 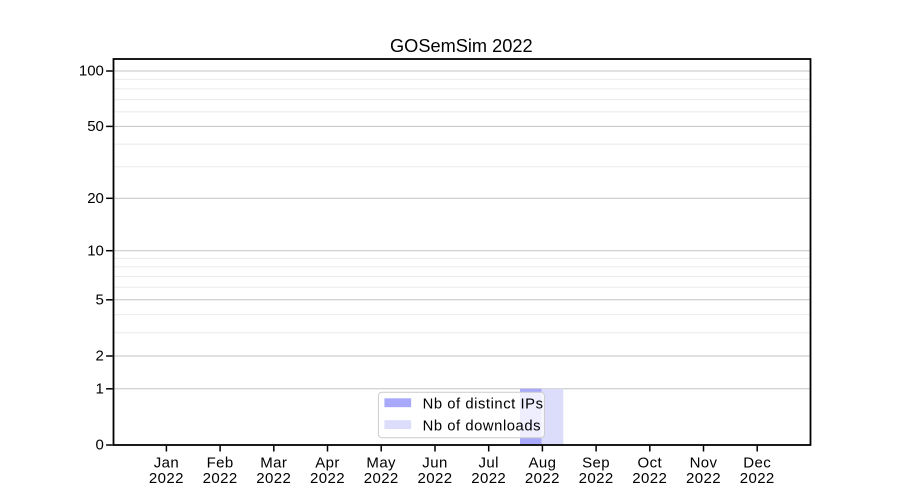 What do you see at coordinates (483, 405) in the screenshot?
I see `svg-text: Nb of distinct IPs` at bounding box center [483, 405].